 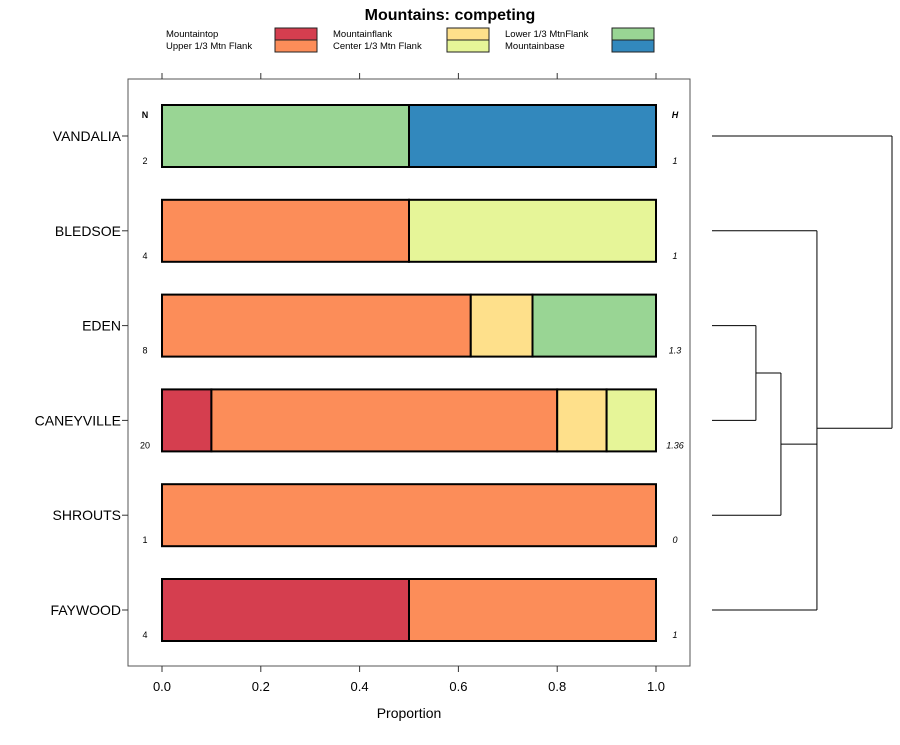 What do you see at coordinates (209, 46) in the screenshot?
I see `legend-label: Upper 1/3 Mtn Flank` at bounding box center [209, 46].